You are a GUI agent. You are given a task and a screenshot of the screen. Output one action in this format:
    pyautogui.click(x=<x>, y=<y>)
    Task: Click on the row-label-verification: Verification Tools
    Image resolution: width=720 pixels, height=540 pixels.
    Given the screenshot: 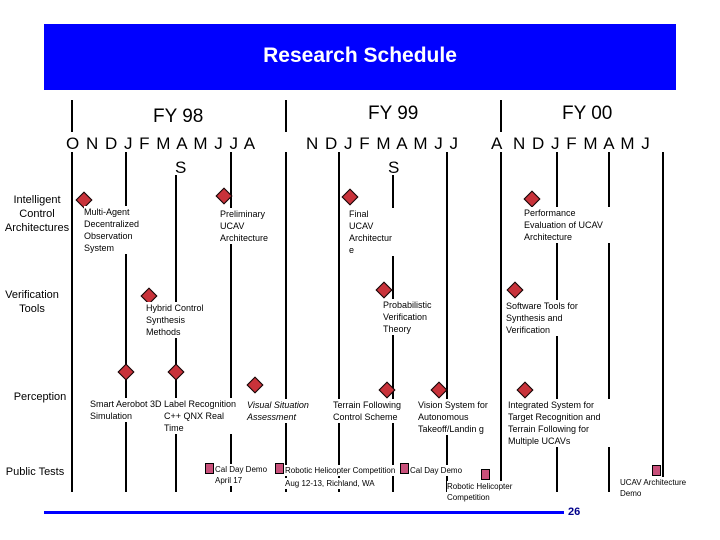 What is the action you would take?
    pyautogui.click(x=32, y=302)
    